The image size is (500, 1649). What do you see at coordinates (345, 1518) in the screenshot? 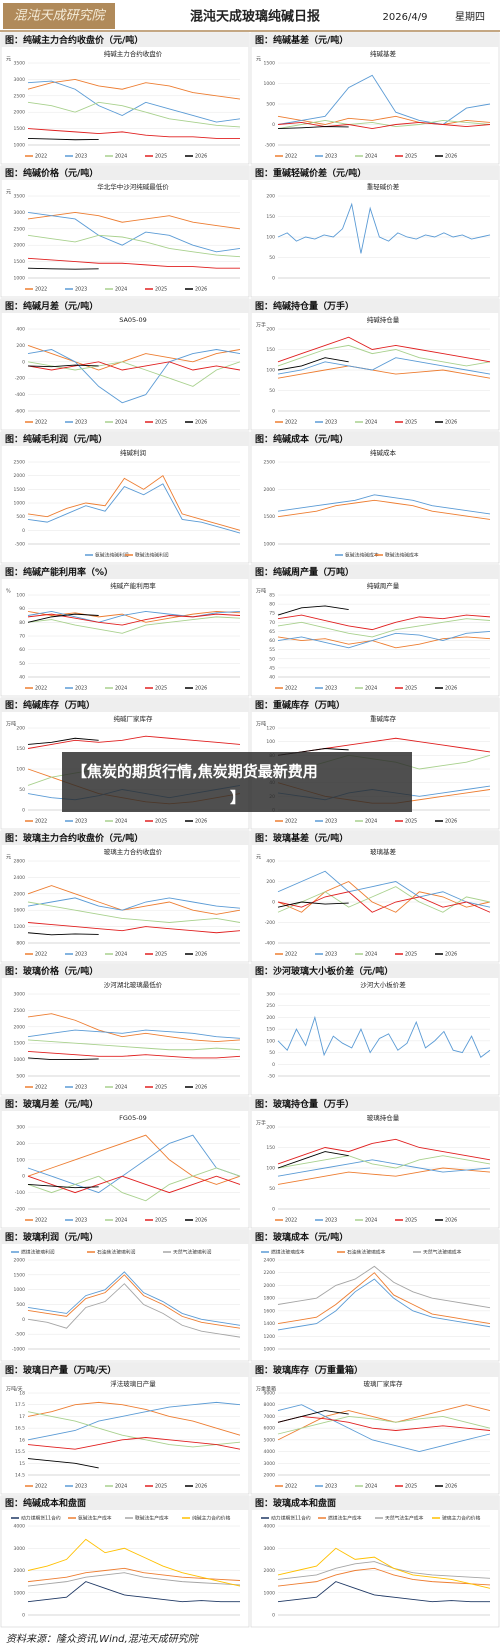
I see `legend-label: 燃煤法生产成本` at bounding box center [345, 1518].